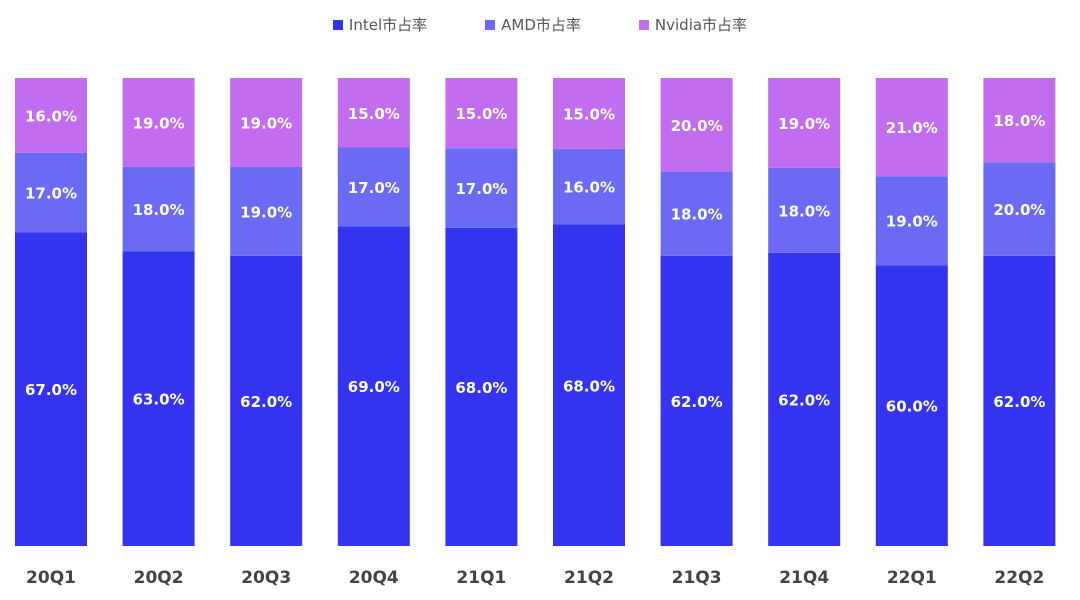 The height and width of the screenshot is (600, 1080). I want to click on data-label-nvidia-20Q3: 19.0%, so click(266, 123).